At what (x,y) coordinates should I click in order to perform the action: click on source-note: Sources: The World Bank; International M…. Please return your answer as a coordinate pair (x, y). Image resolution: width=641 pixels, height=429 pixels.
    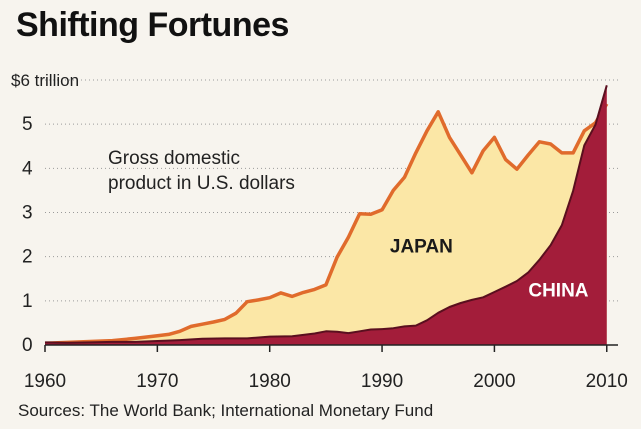
    Looking at the image, I should click on (225, 410).